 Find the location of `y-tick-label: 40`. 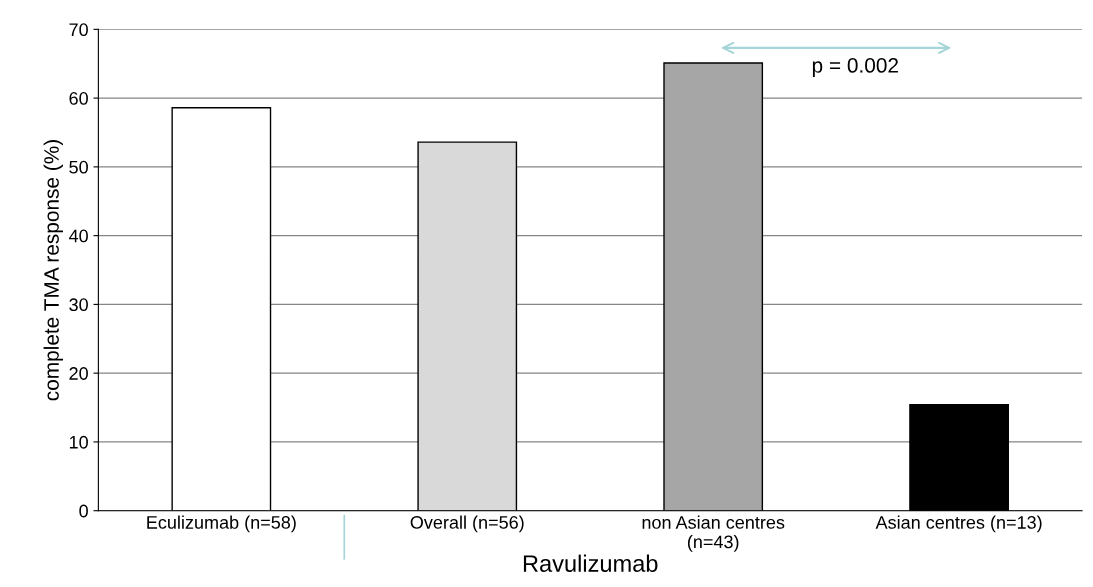

y-tick-label: 40 is located at coordinates (78, 236).